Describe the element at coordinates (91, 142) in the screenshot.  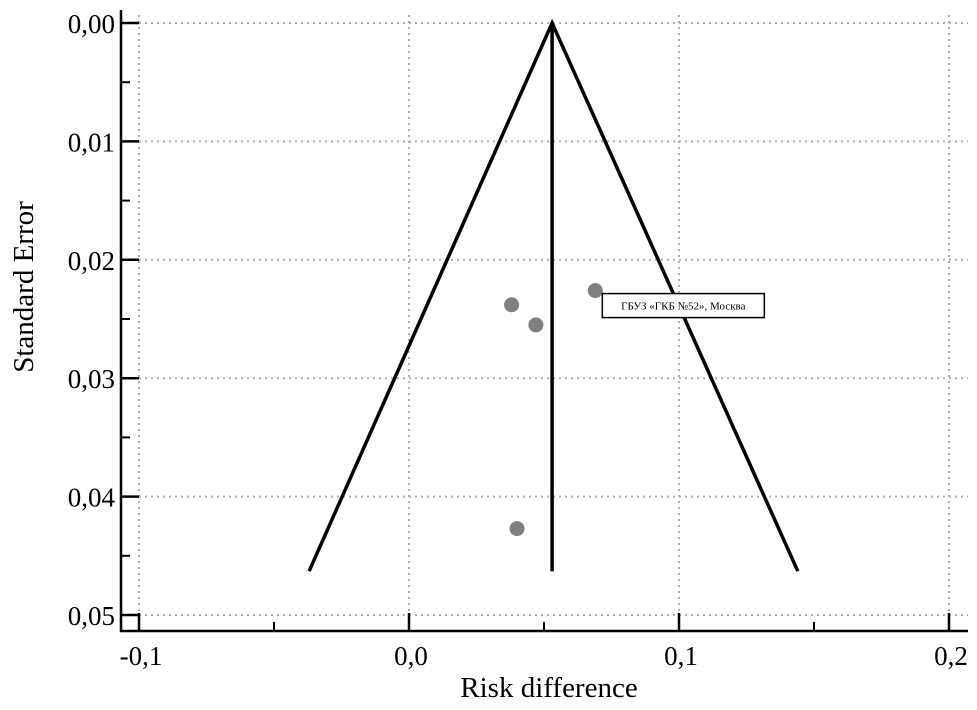
I see `y-tick-label: 0,01` at that location.